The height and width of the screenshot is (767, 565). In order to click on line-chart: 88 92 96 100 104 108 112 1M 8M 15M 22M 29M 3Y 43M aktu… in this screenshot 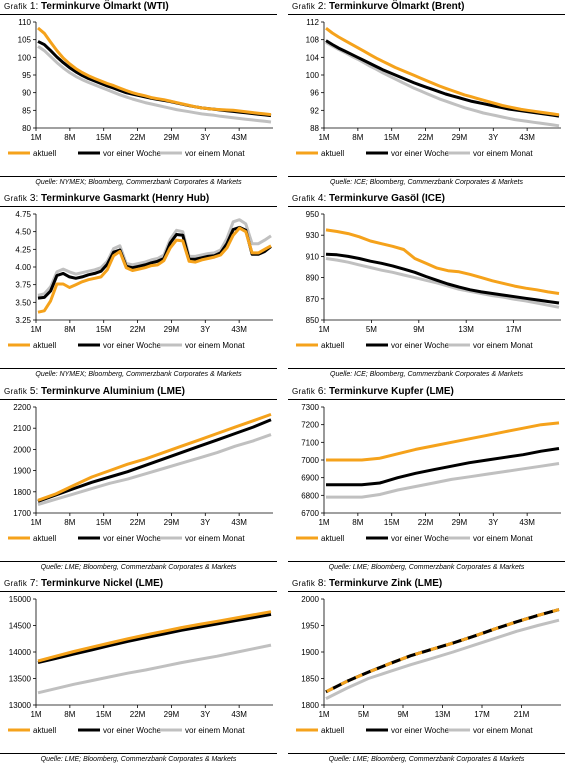, I will do `click(428, 88)`.